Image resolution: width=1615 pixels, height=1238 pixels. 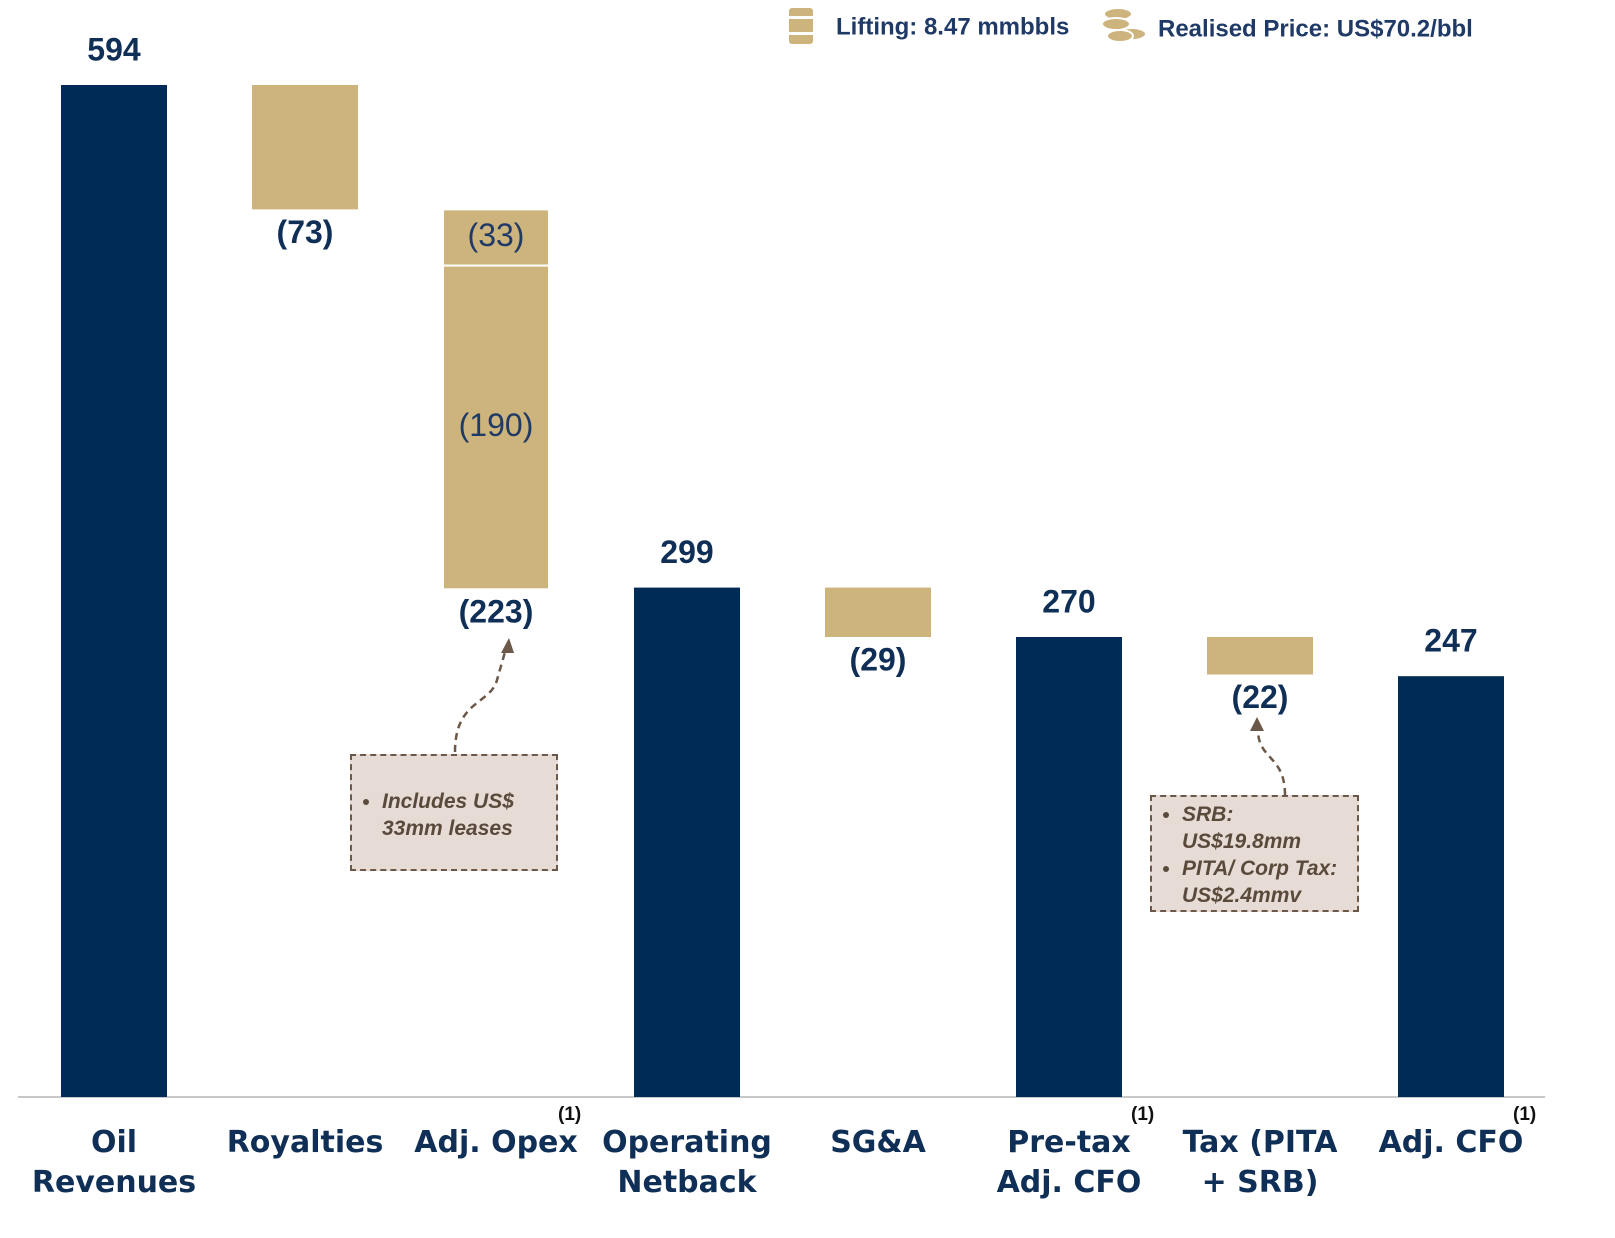 What do you see at coordinates (801, 26) in the screenshot?
I see `barrel-icon` at bounding box center [801, 26].